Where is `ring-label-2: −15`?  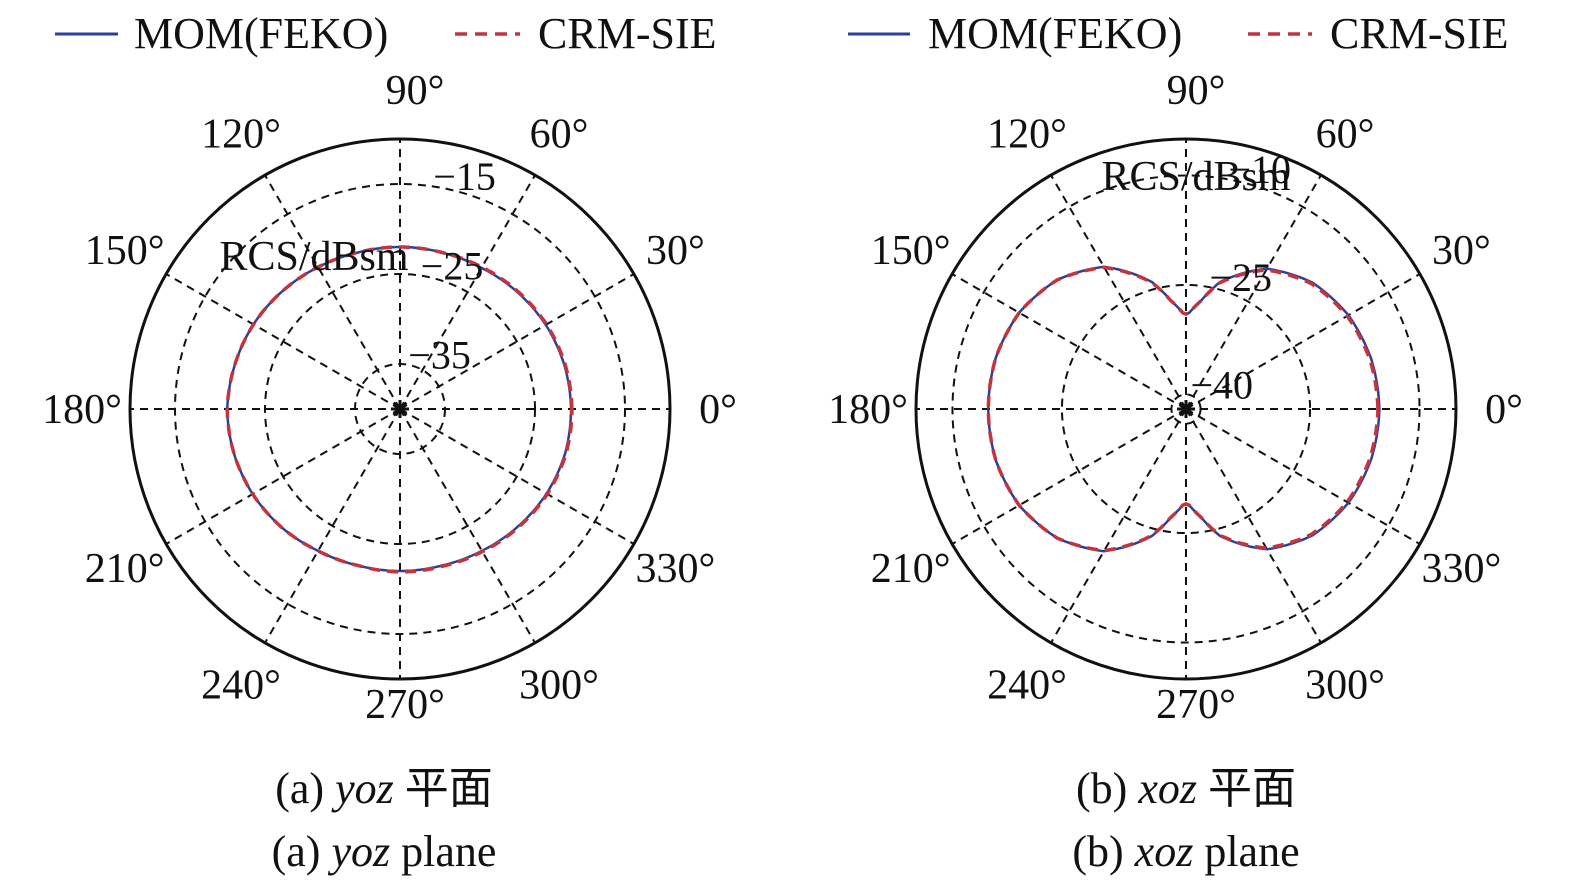 ring-label-2: −15 is located at coordinates (464, 176).